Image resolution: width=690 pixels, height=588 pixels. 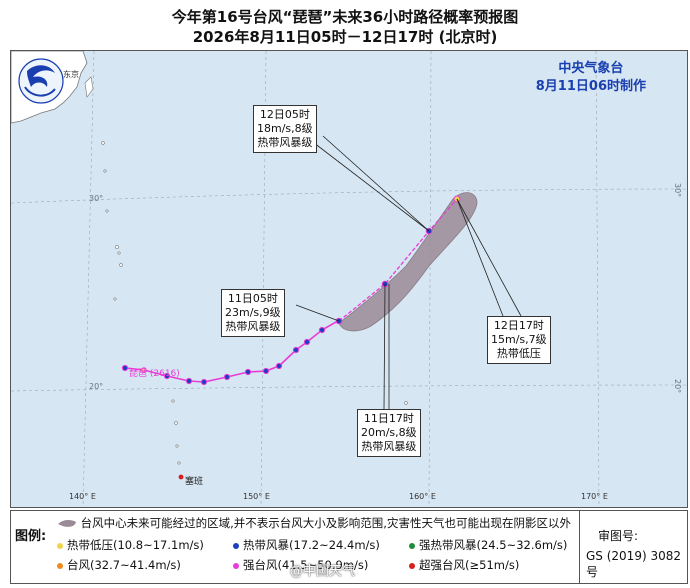 What do you see at coordinates (317, 313) in the screenshot?
I see `leader-11d05h` at bounding box center [317, 313].